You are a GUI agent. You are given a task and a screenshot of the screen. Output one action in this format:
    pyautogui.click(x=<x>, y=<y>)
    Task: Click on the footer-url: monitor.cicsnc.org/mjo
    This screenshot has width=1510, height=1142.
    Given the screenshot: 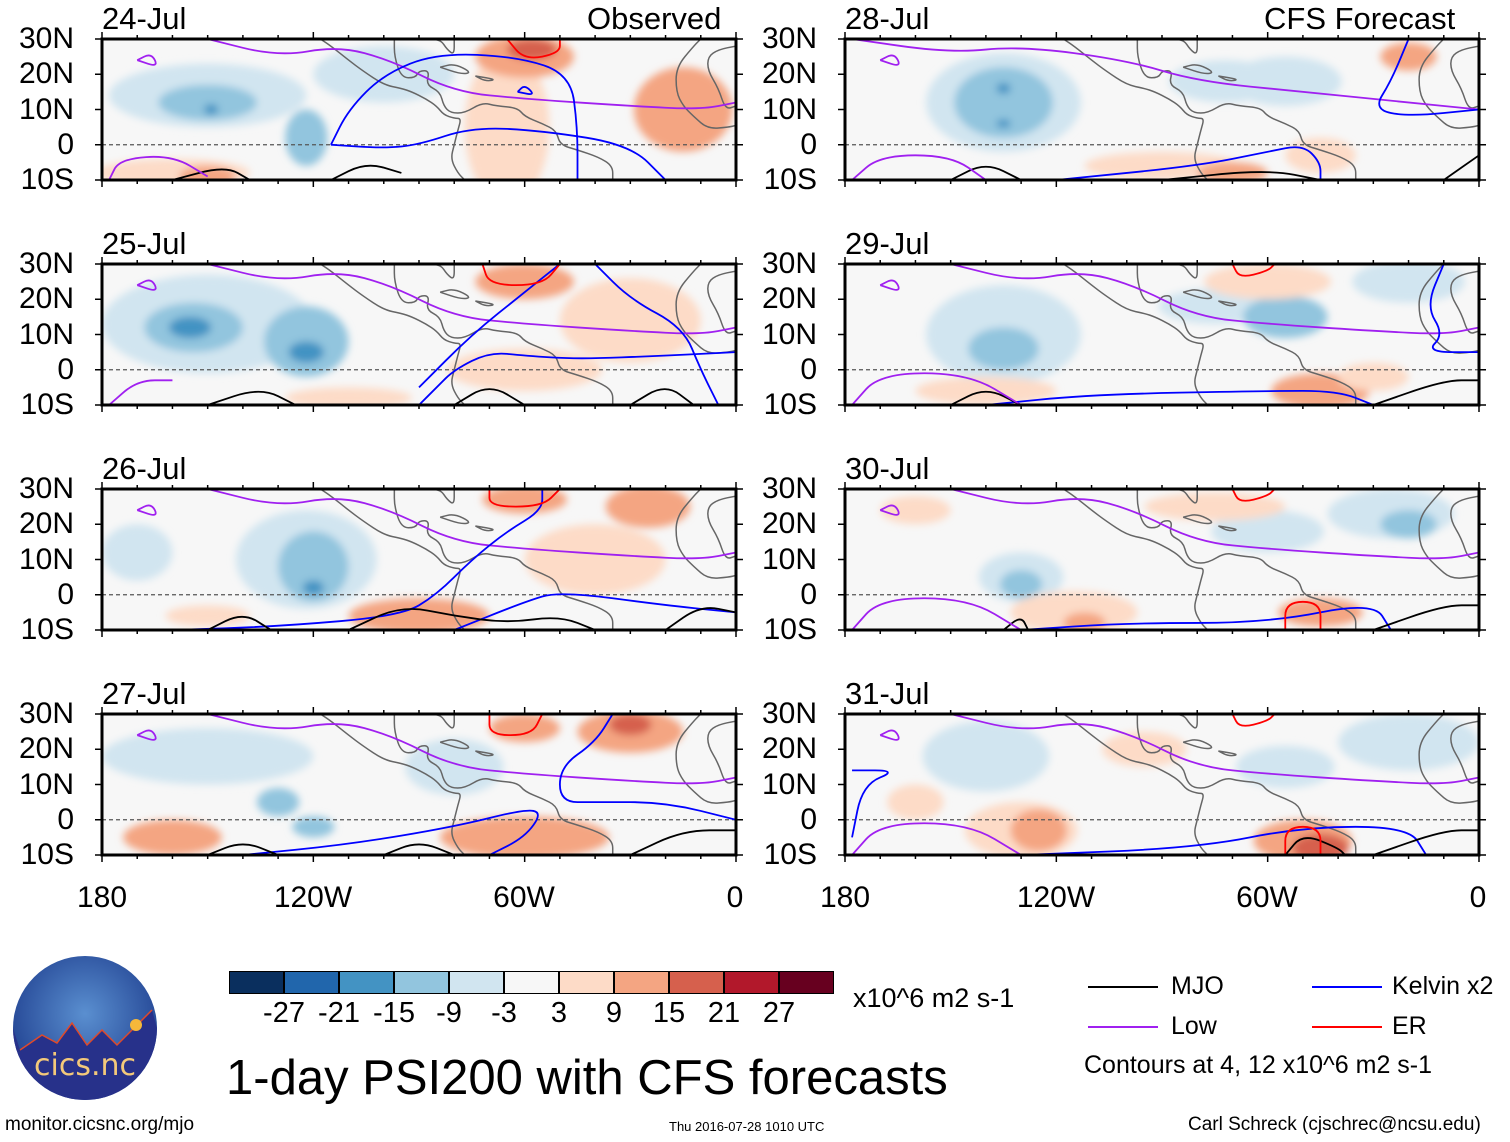 What is the action you would take?
    pyautogui.click(x=100, y=1124)
    